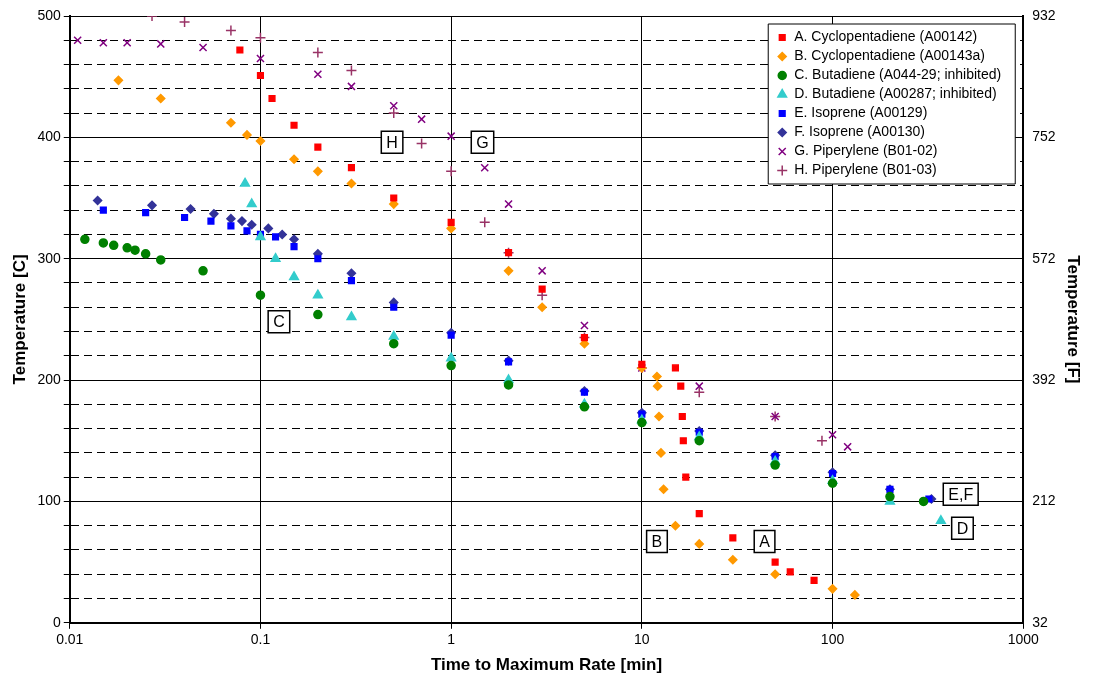 The image size is (1097, 684). Describe the element at coordinates (1044, 14) in the screenshot. I see `y2-tick-label: 932` at that location.